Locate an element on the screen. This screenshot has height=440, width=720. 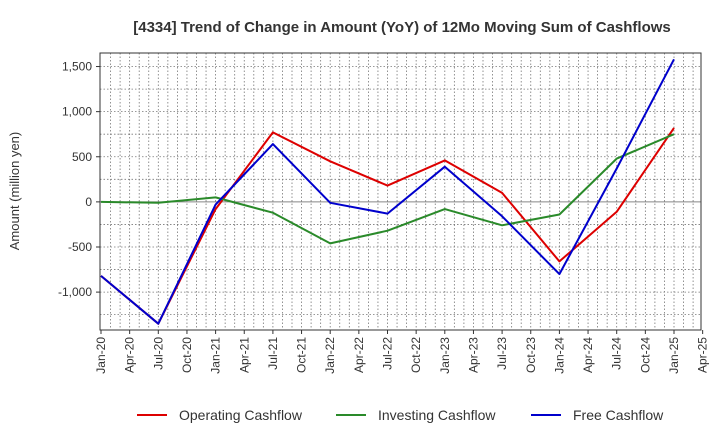
x-tick-label: Jul-24 is located at coordinates (617, 353).